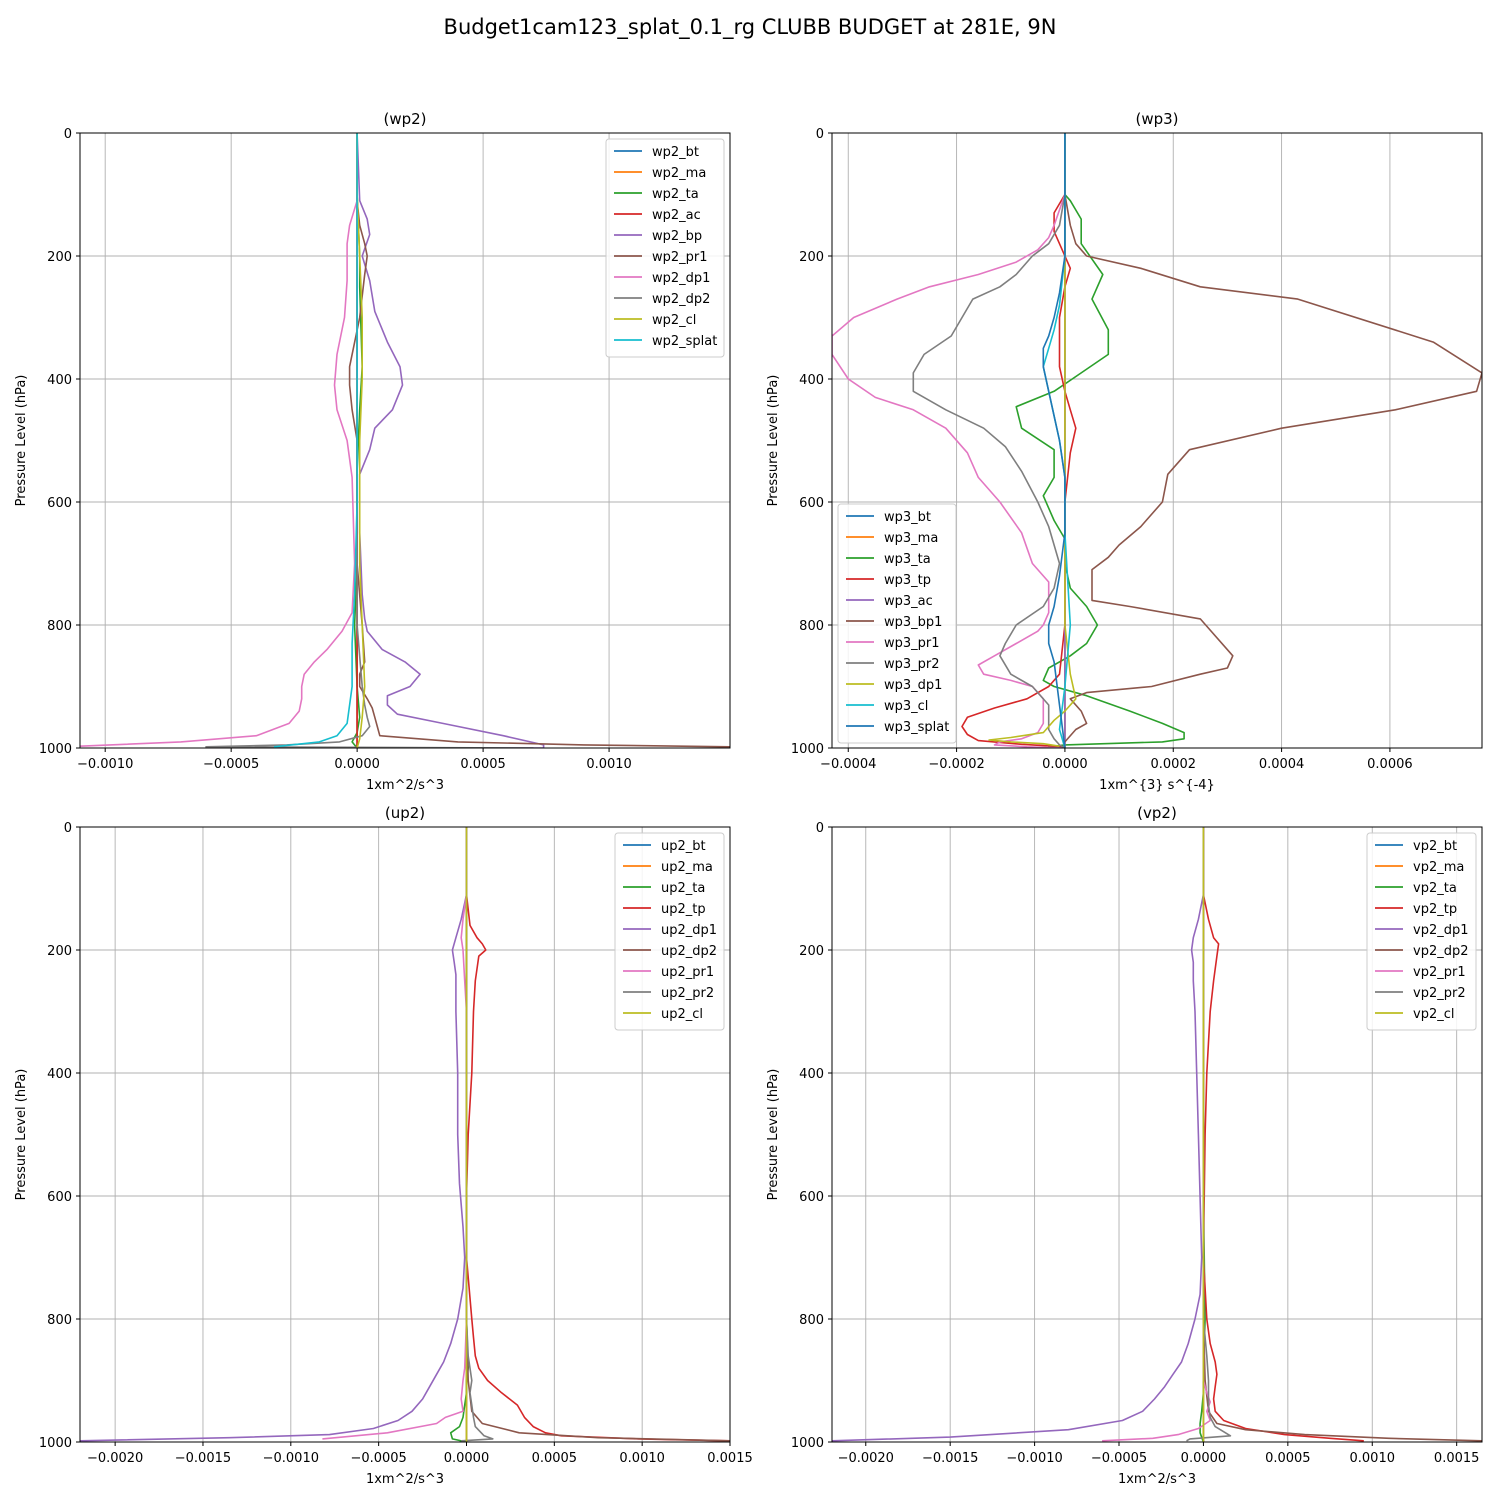 This screenshot has width=1500, height=1504. I want to click on legend-label: up2_ma, so click(687, 867).